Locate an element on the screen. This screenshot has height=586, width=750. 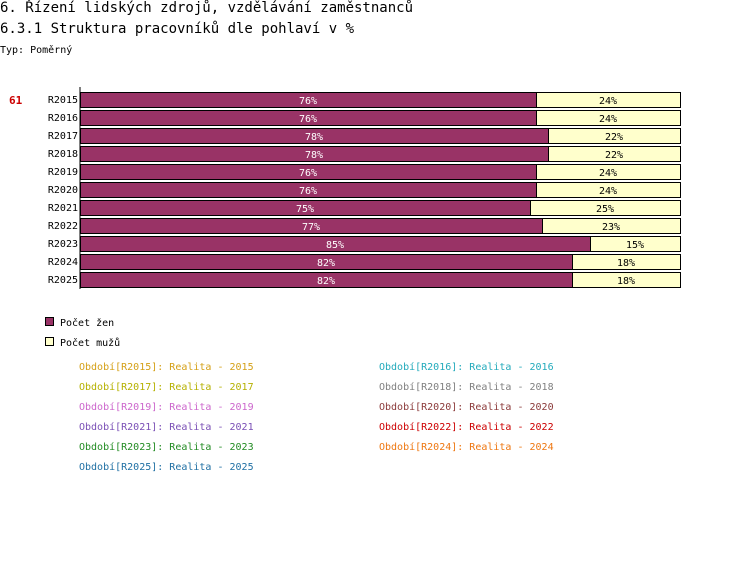
period-label-2021: Období[R2021]: Realita - 2021 is located at coordinates (166, 427).